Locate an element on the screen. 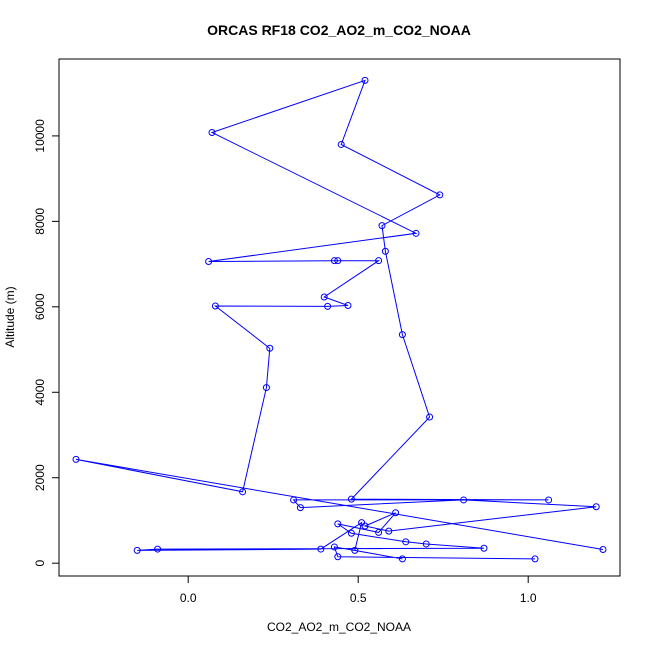  y-tick-label: 8000 is located at coordinates (40, 221).